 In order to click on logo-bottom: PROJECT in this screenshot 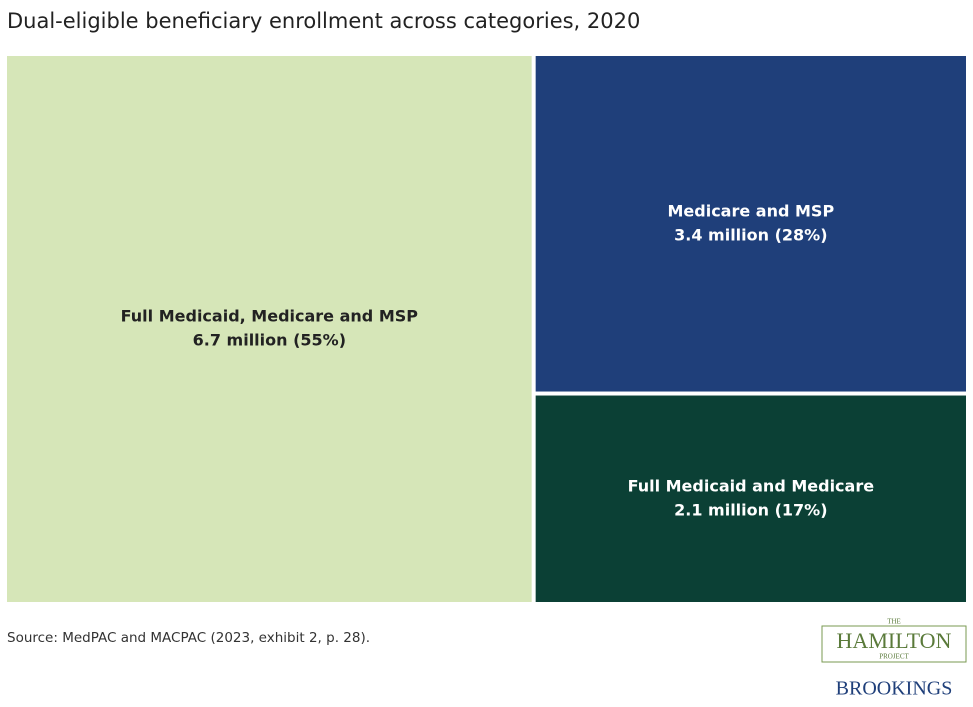, I will do `click(894, 657)`.